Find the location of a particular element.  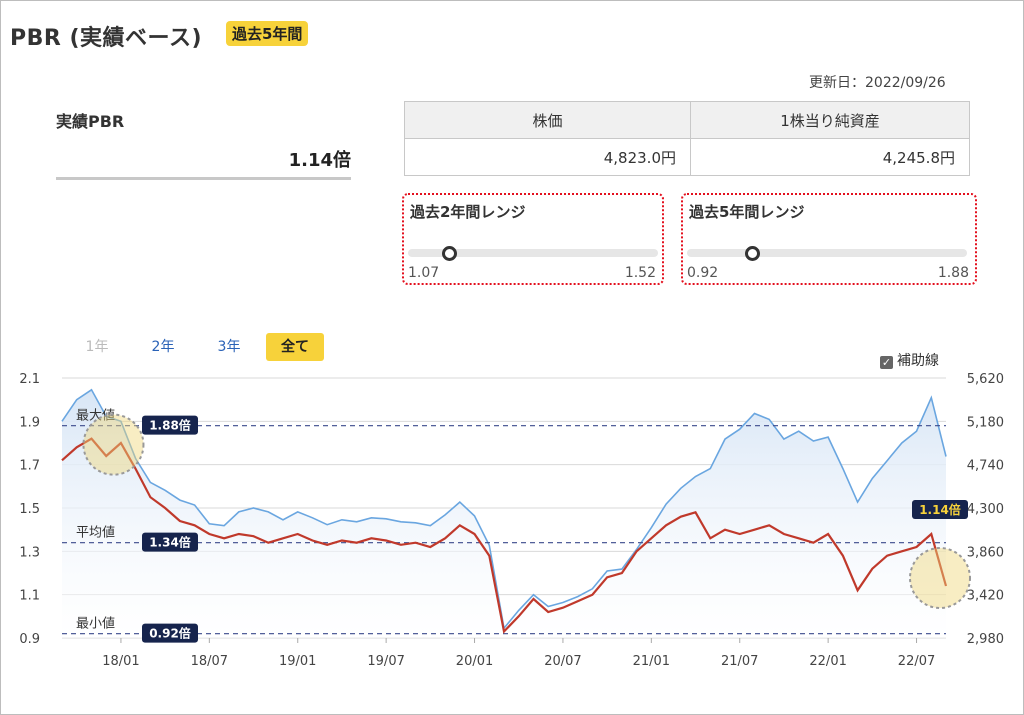

current-highlight is located at coordinates (940, 578).